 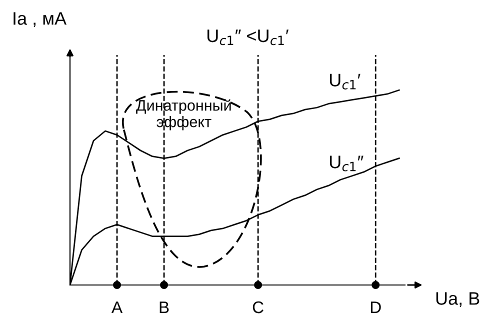 What do you see at coordinates (347, 164) in the screenshot?
I see `series-label: U$_{c1}$″` at bounding box center [347, 164].